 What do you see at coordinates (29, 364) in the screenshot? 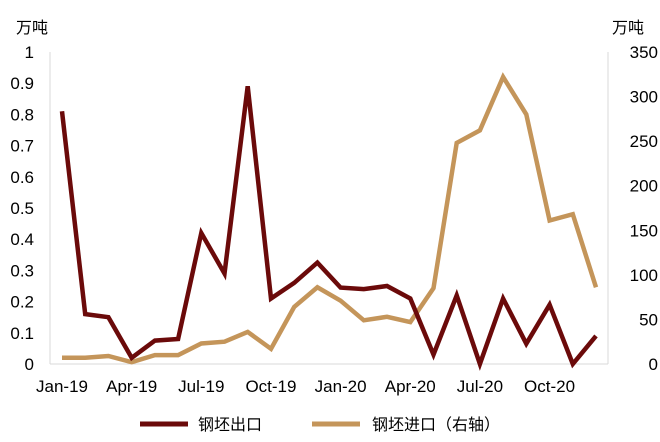
I see `y-left-tick-label: 0` at bounding box center [29, 364].